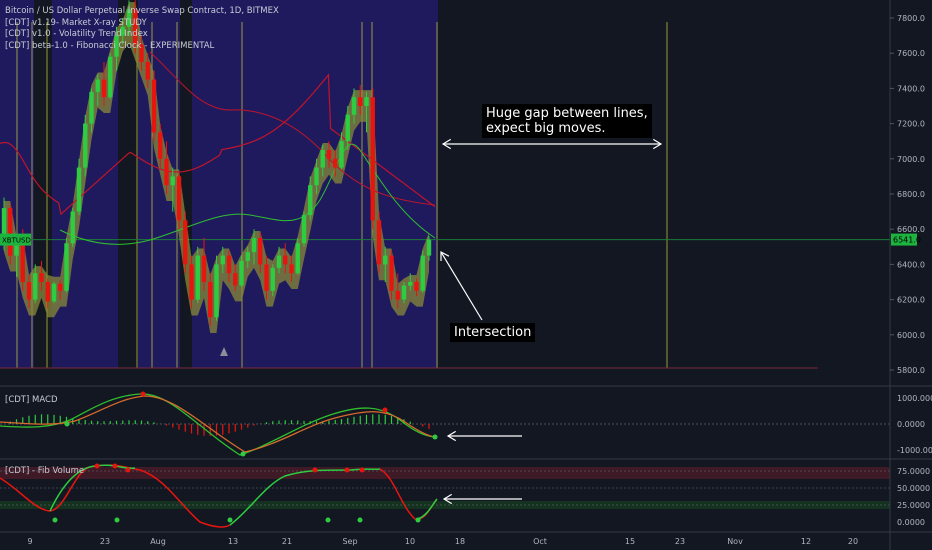  I want to click on macd-arrowhead, so click(451, 436).